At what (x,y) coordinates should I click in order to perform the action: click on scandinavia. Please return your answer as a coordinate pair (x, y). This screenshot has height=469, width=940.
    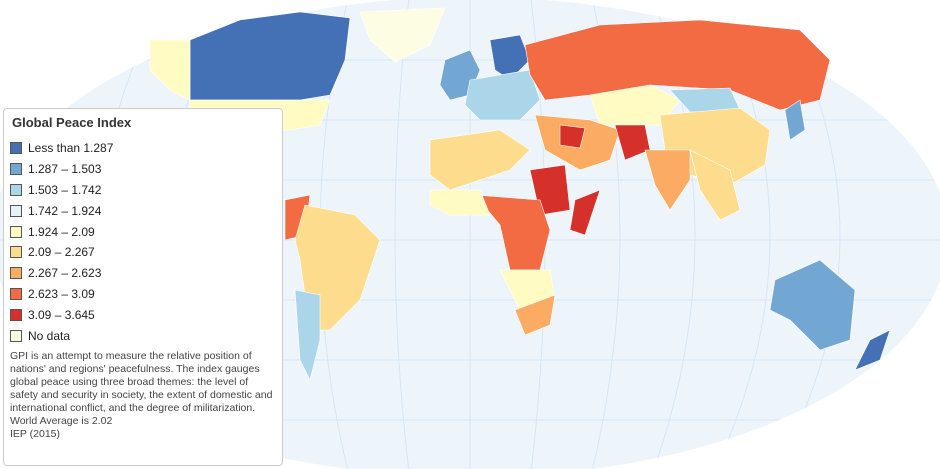
    Looking at the image, I should click on (510, 57).